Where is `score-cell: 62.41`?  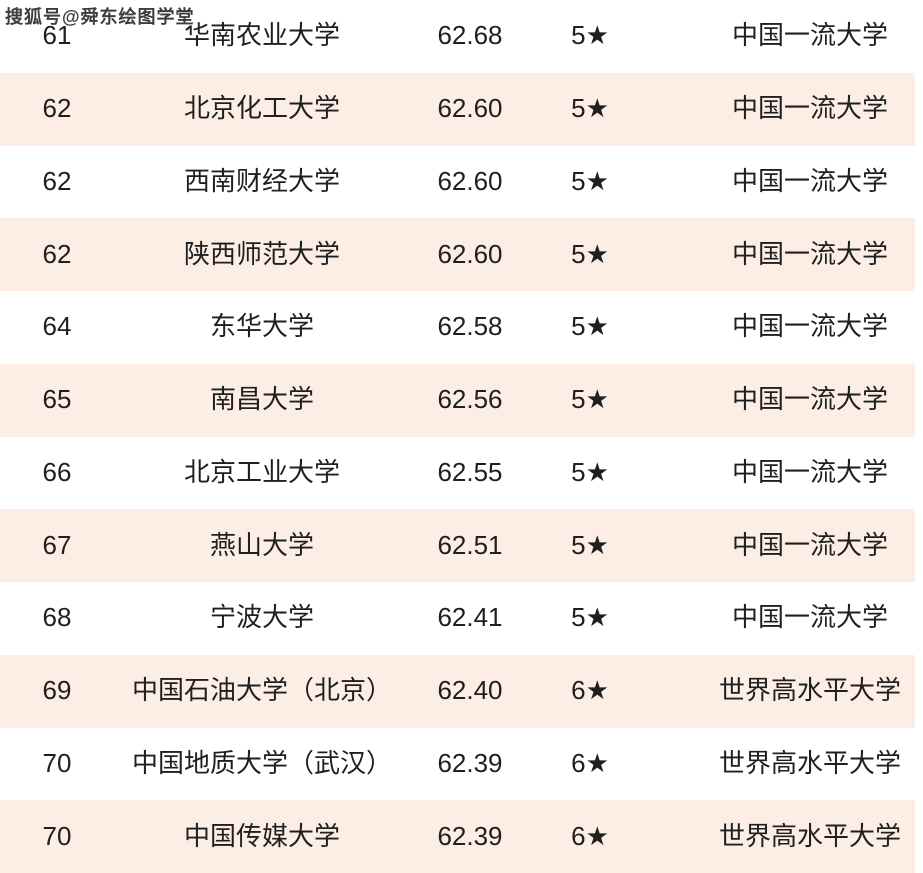
score-cell: 62.41 is located at coordinates (470, 617).